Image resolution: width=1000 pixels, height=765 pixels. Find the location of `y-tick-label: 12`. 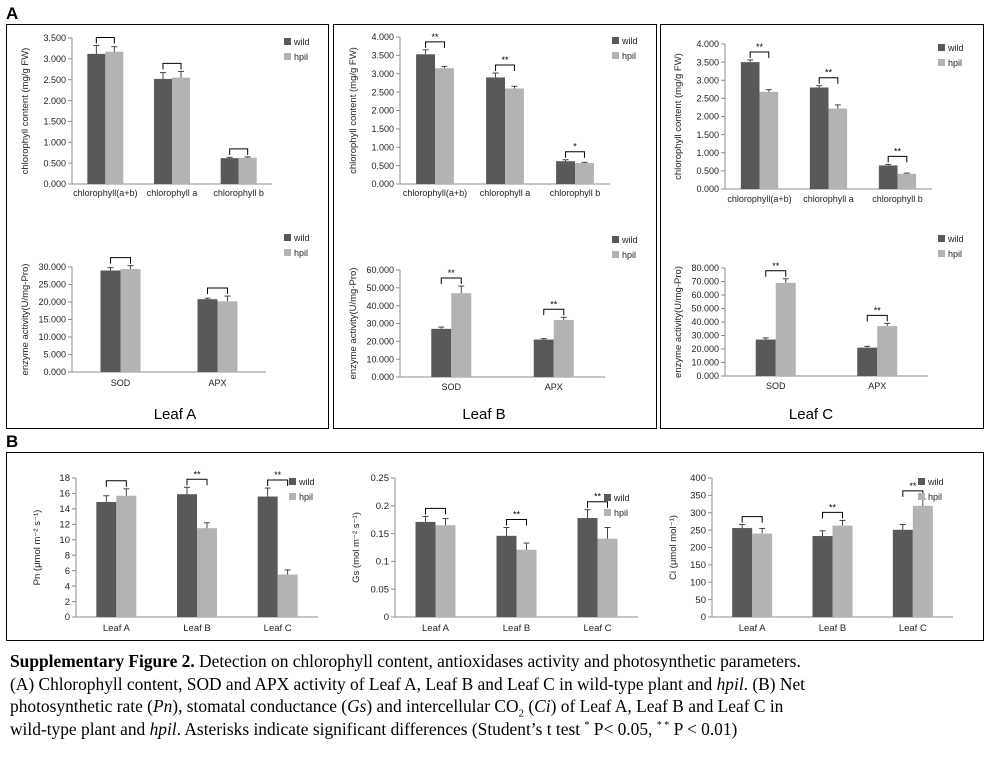

y-tick-label: 12 is located at coordinates (64, 525).